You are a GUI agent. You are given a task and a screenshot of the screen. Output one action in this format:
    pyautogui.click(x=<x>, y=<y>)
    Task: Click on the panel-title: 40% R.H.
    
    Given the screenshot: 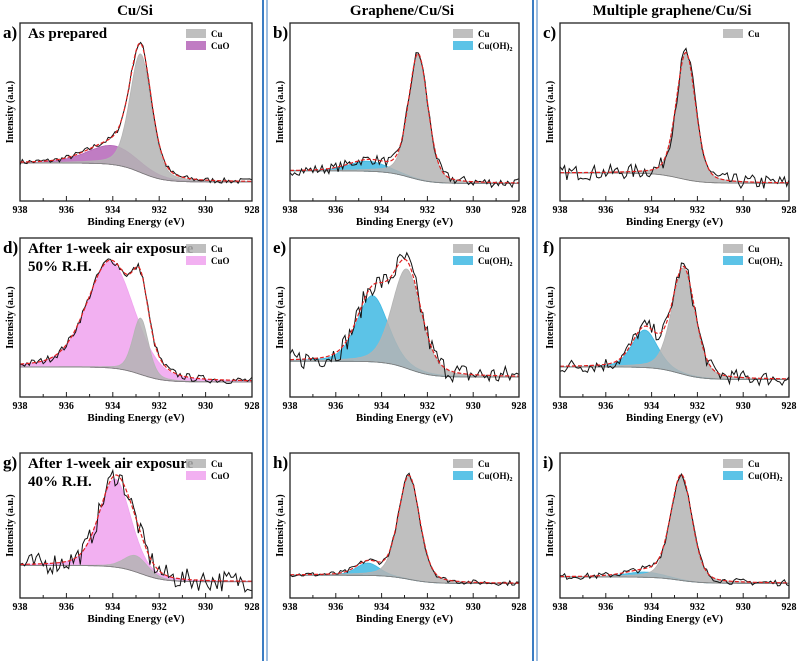 What is the action you would take?
    pyautogui.click(x=60, y=482)
    